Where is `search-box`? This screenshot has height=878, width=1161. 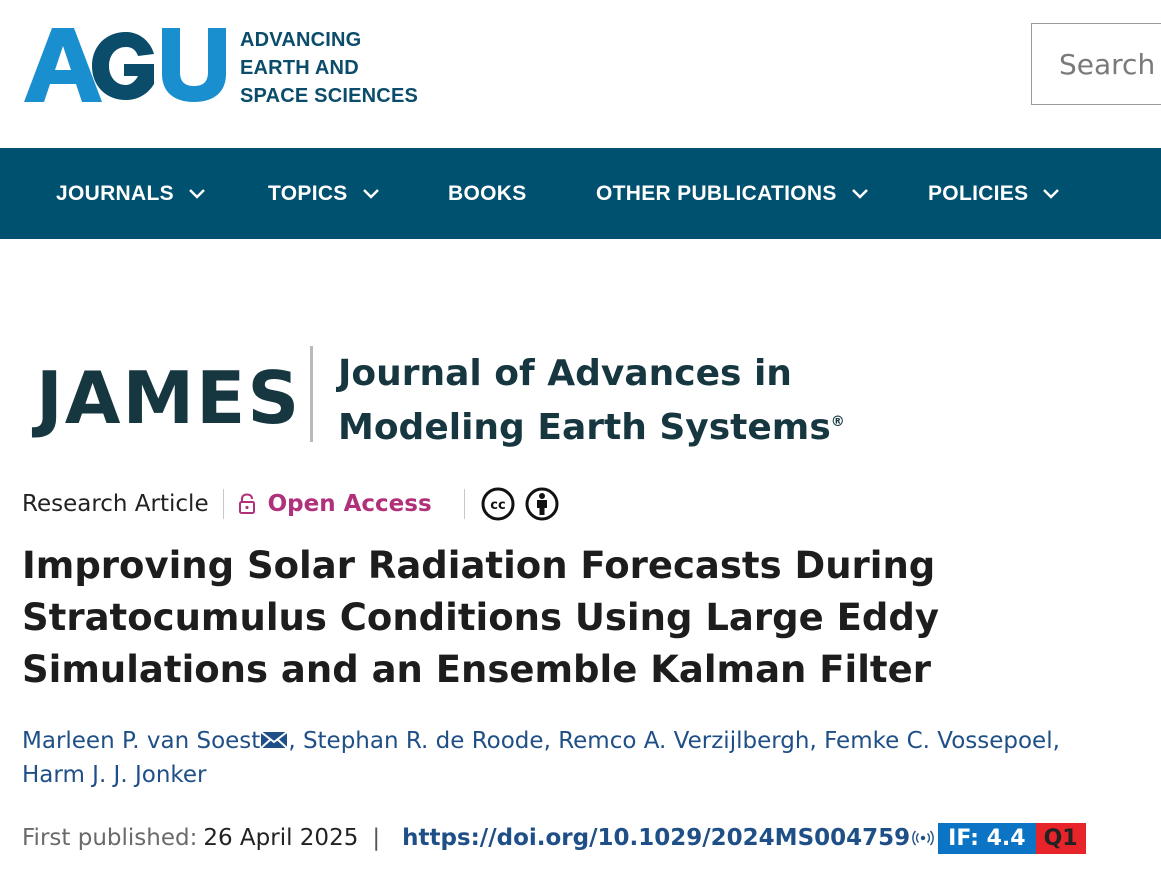 search-box is located at coordinates (1096, 64).